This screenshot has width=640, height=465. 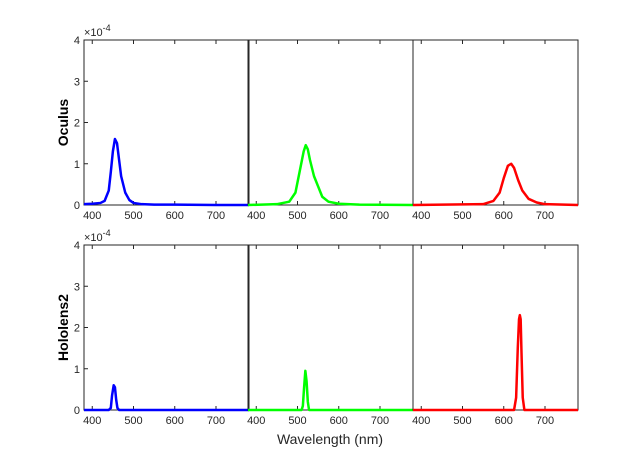 I want to click on row-title-0: Oculus, so click(x=63, y=123).